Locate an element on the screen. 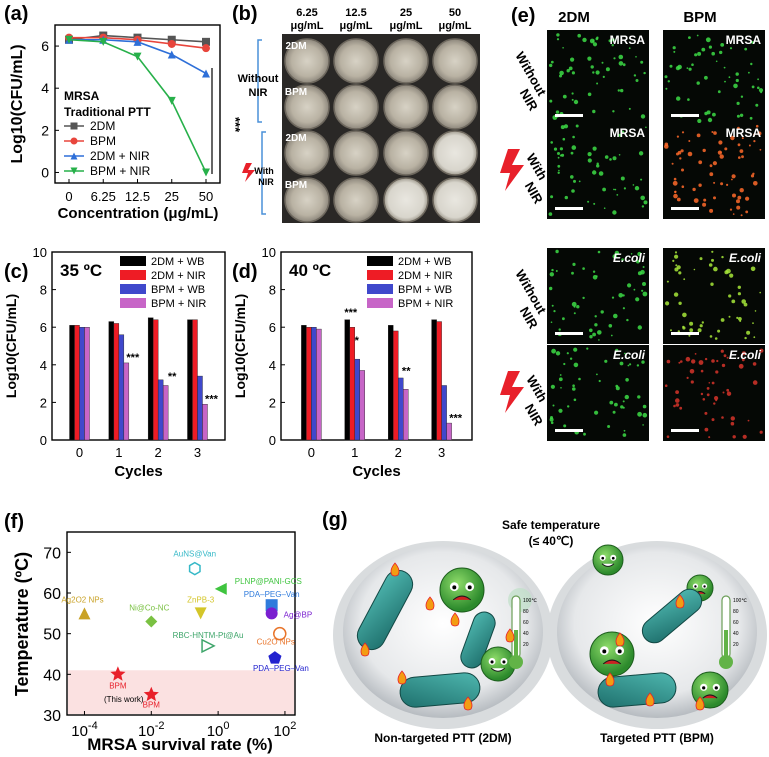  chart-f-xtick-label: 102 is located at coordinates (285, 730).